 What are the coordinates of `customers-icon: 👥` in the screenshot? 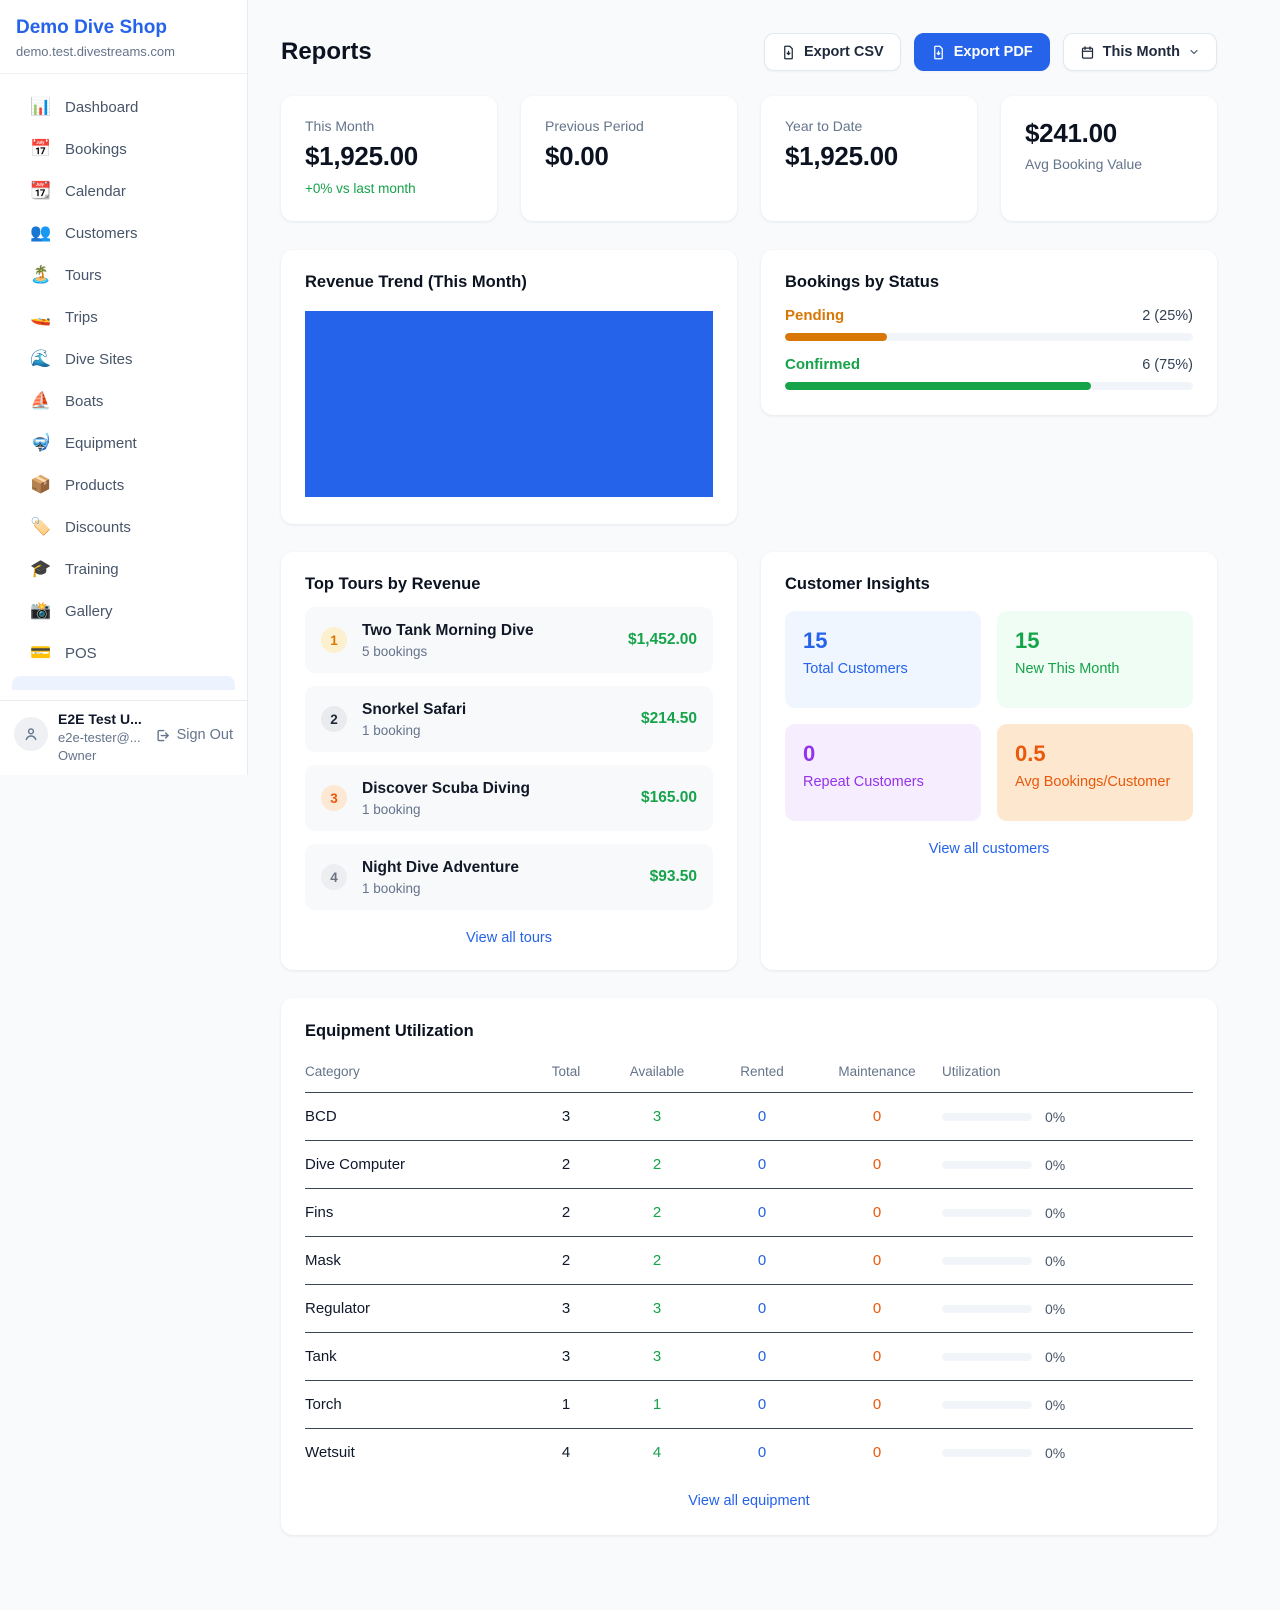 It's located at (41, 232).